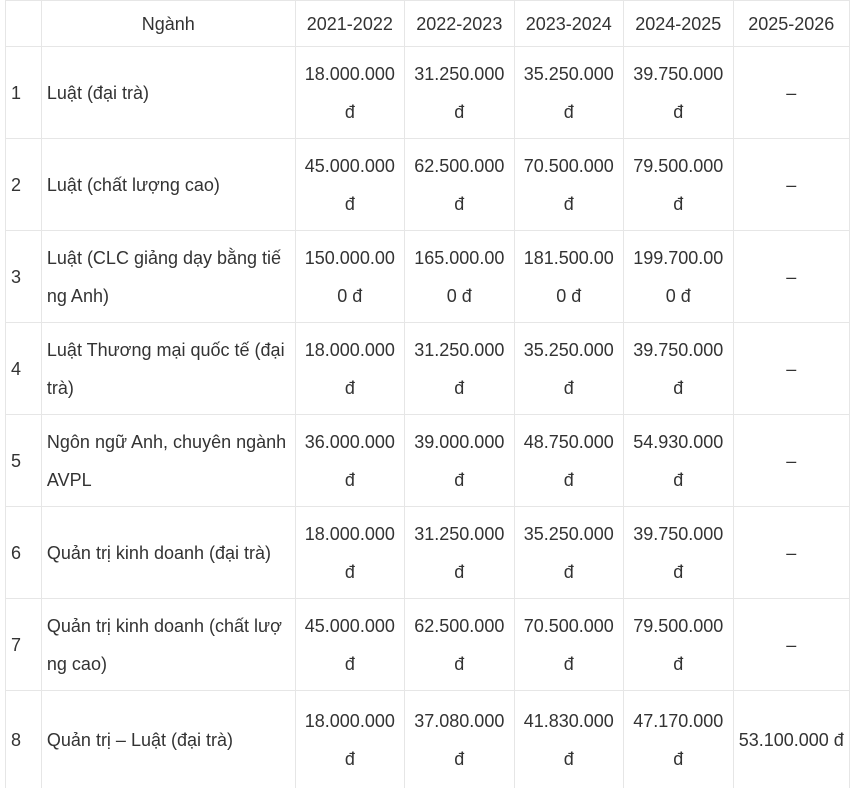  I want to click on program-name: Quản trị kinh doanh (đại trà), so click(168, 552).